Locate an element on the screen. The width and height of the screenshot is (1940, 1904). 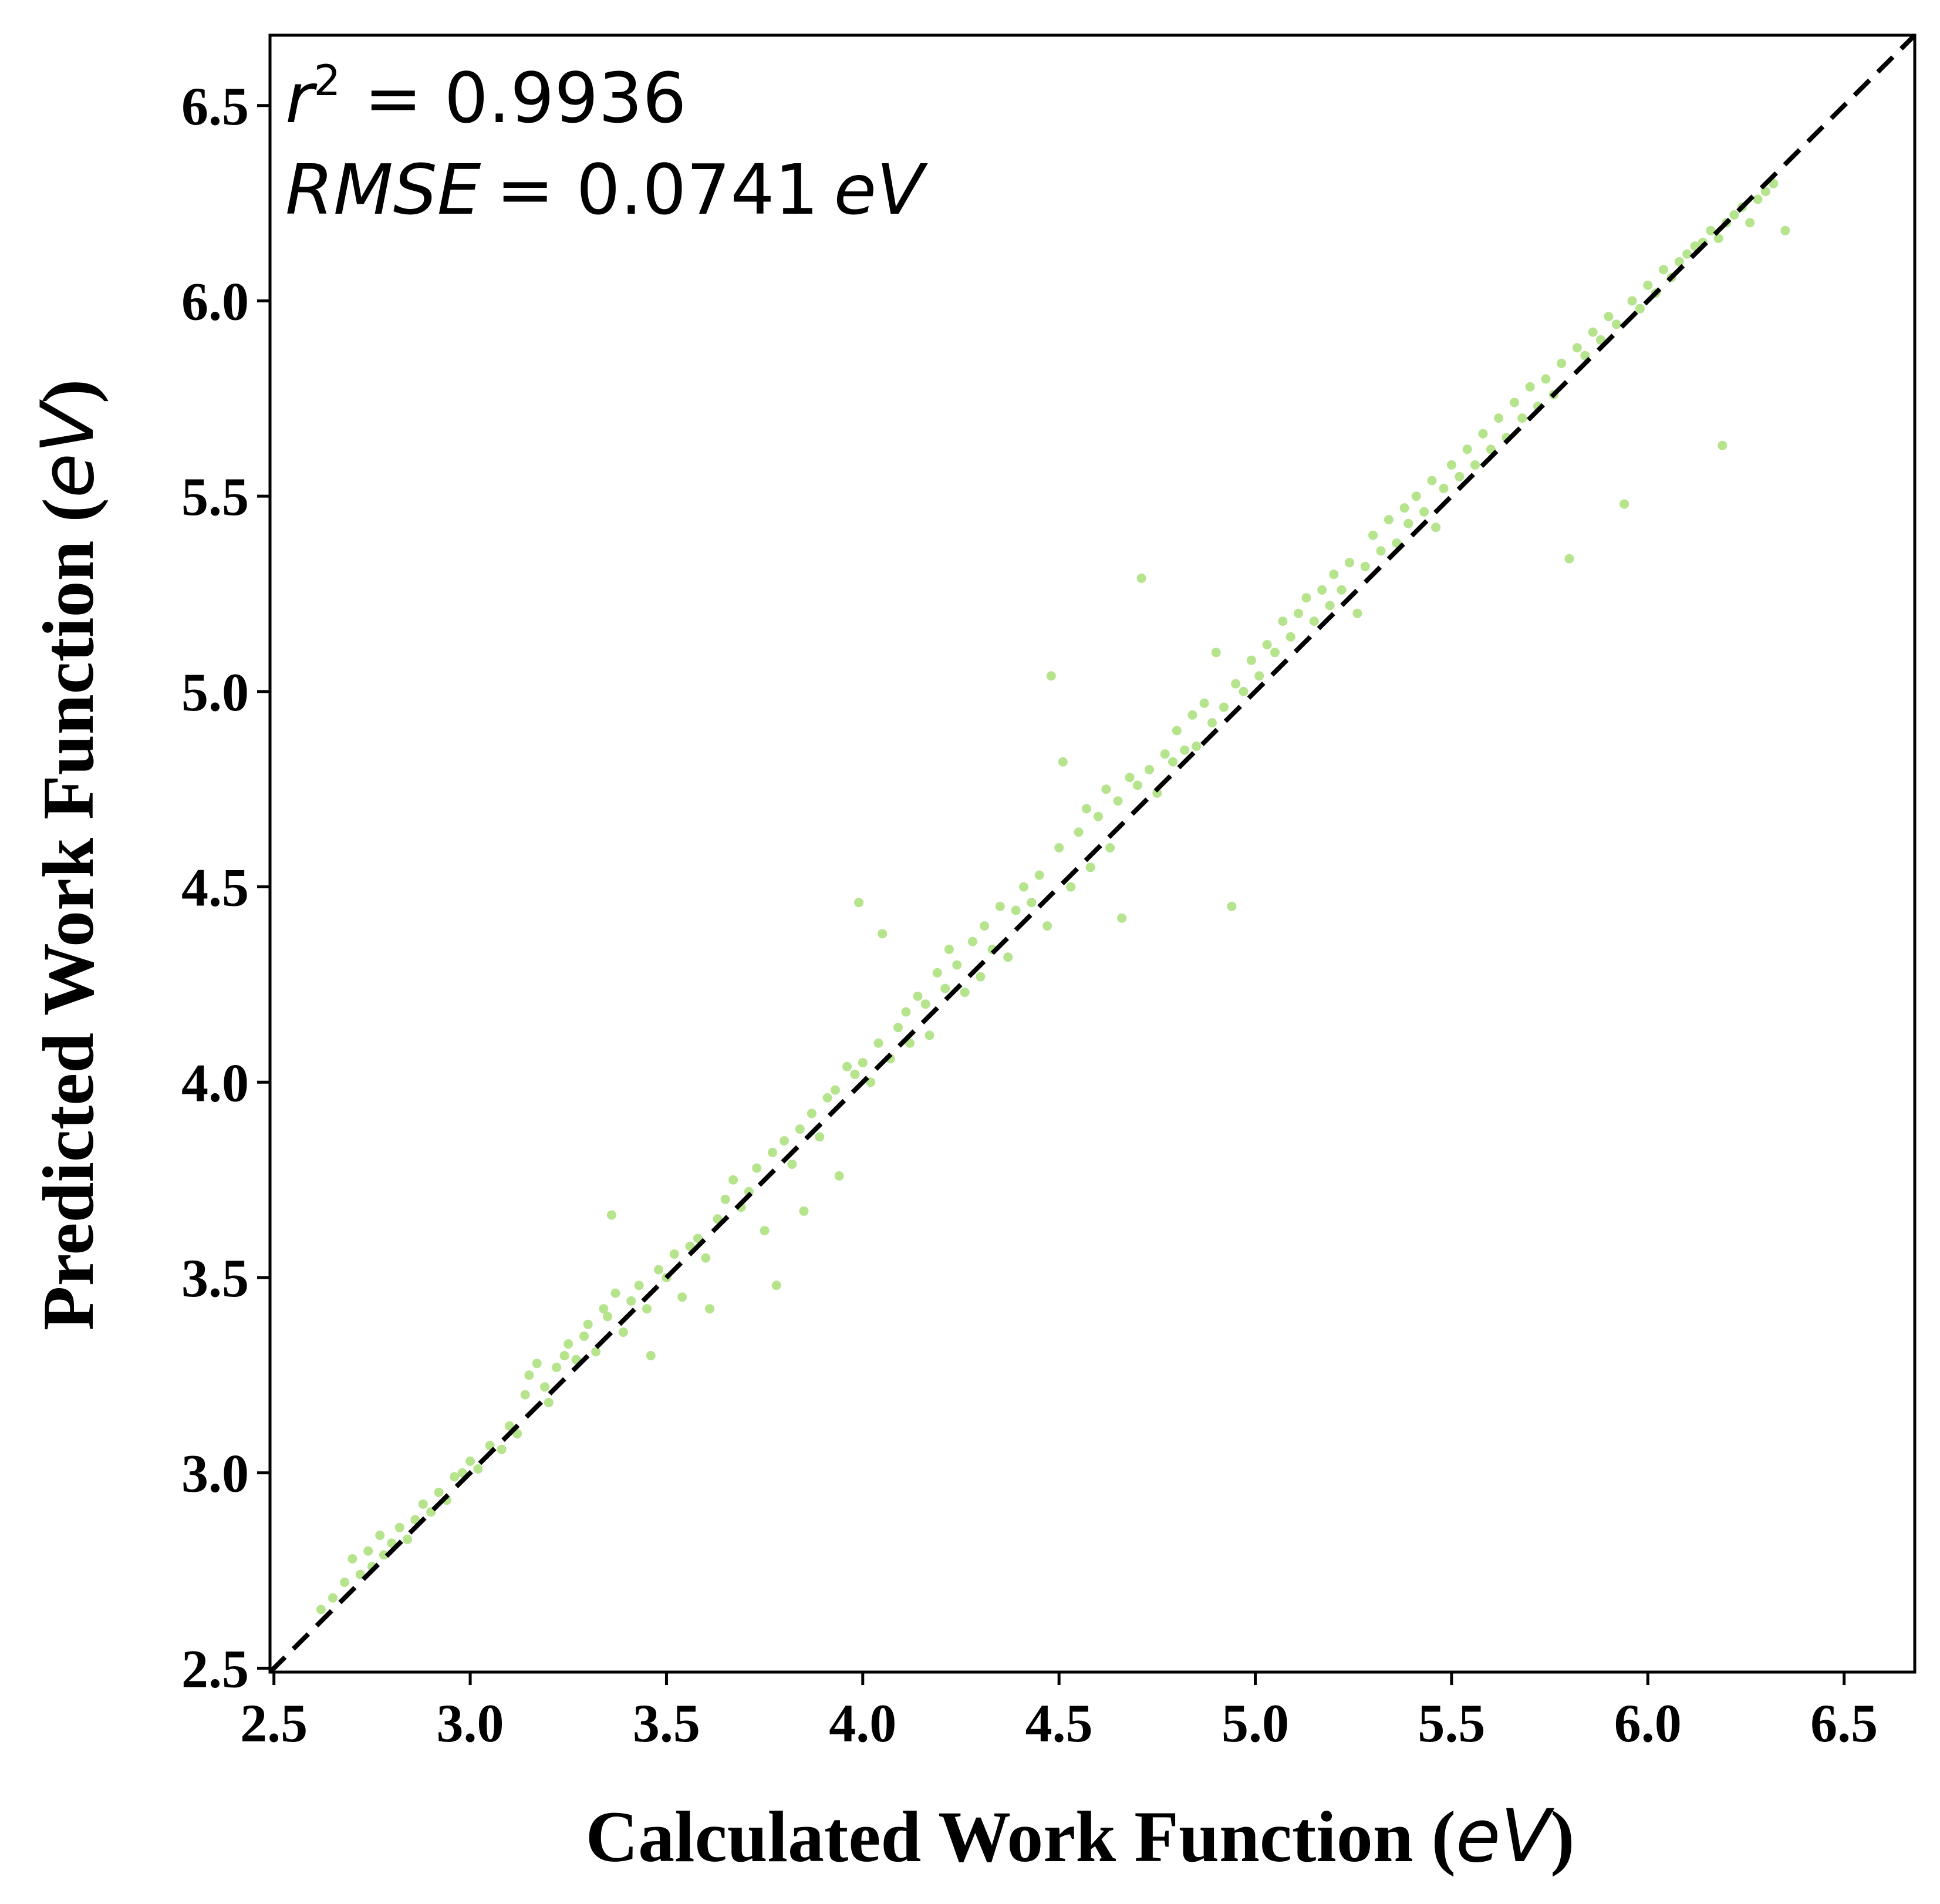
r2-value: = 0.9936 is located at coordinates (525, 98).